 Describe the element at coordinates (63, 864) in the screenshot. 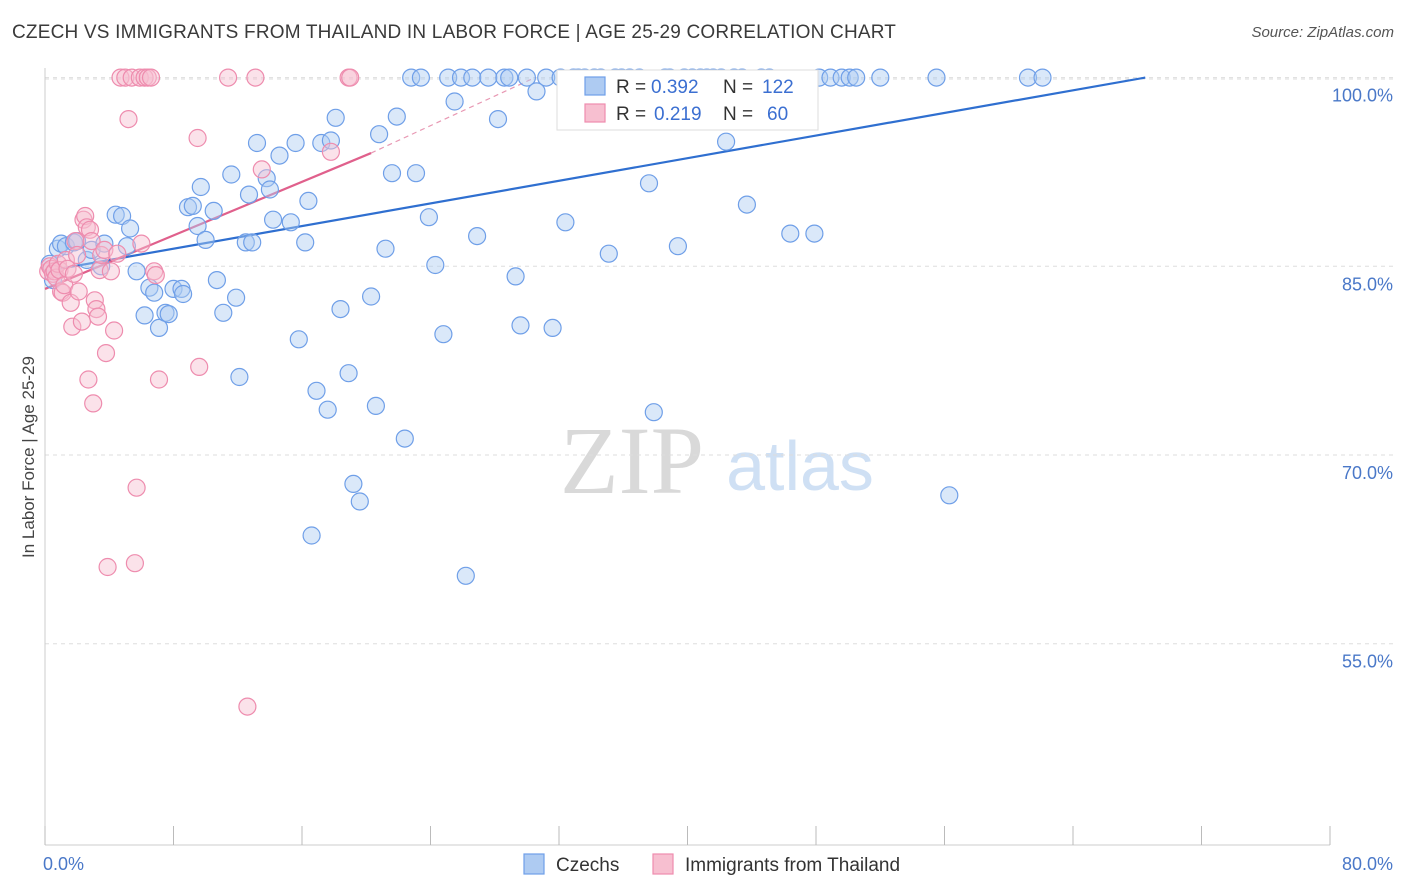

I see `x-tick-label-min: 0.0%` at that location.